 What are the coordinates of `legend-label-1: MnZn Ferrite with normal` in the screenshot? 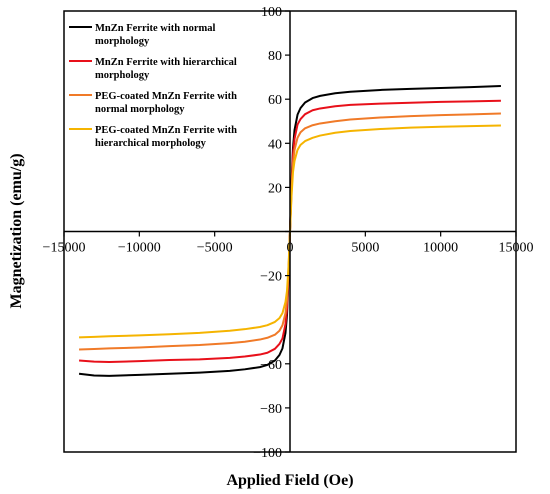 It's located at (155, 28).